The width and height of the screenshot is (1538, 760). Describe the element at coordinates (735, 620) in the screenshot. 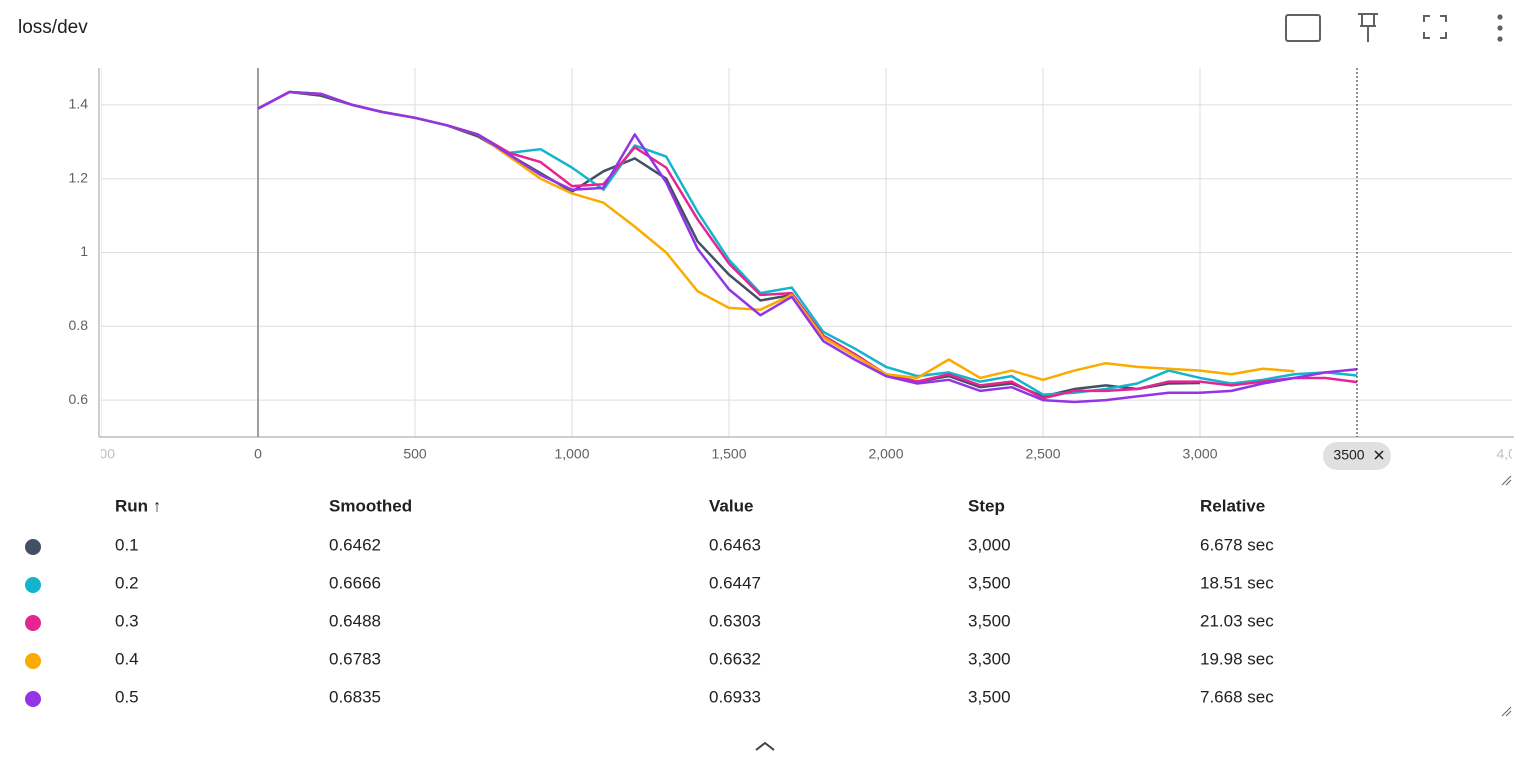

I see `cell: 0.6303` at that location.